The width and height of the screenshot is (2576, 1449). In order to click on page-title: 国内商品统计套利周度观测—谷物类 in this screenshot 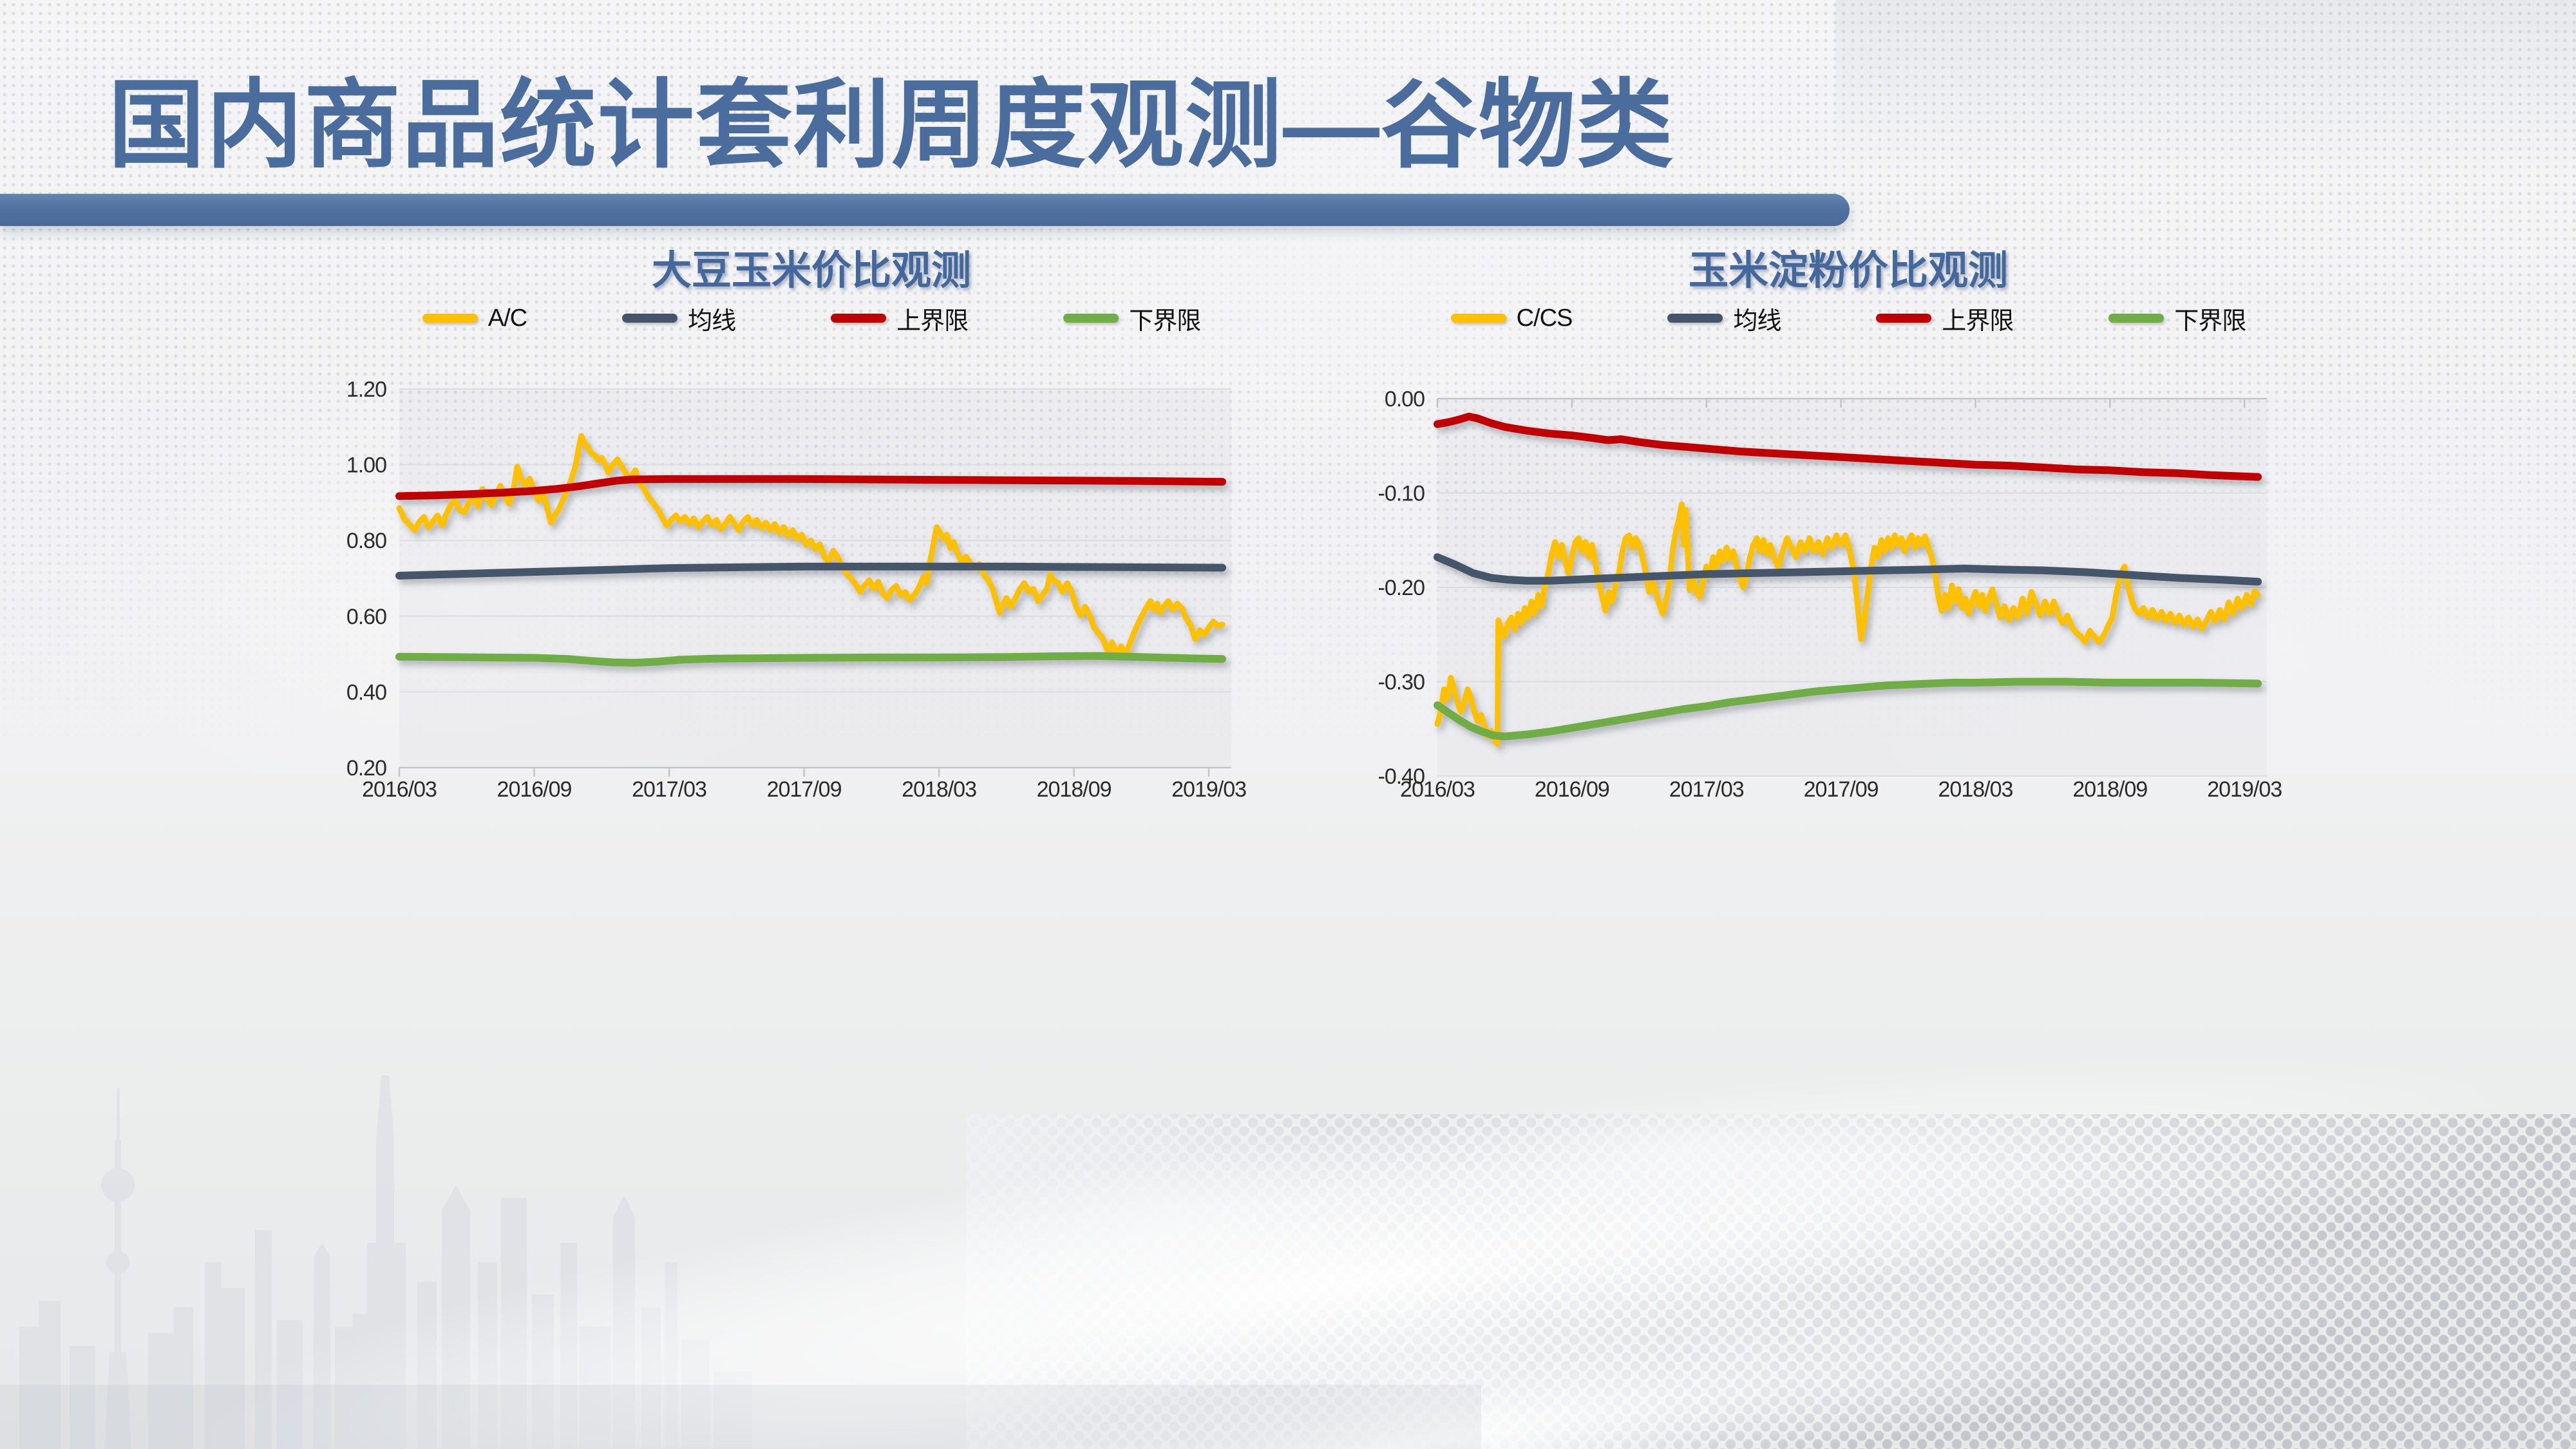, I will do `click(891, 125)`.